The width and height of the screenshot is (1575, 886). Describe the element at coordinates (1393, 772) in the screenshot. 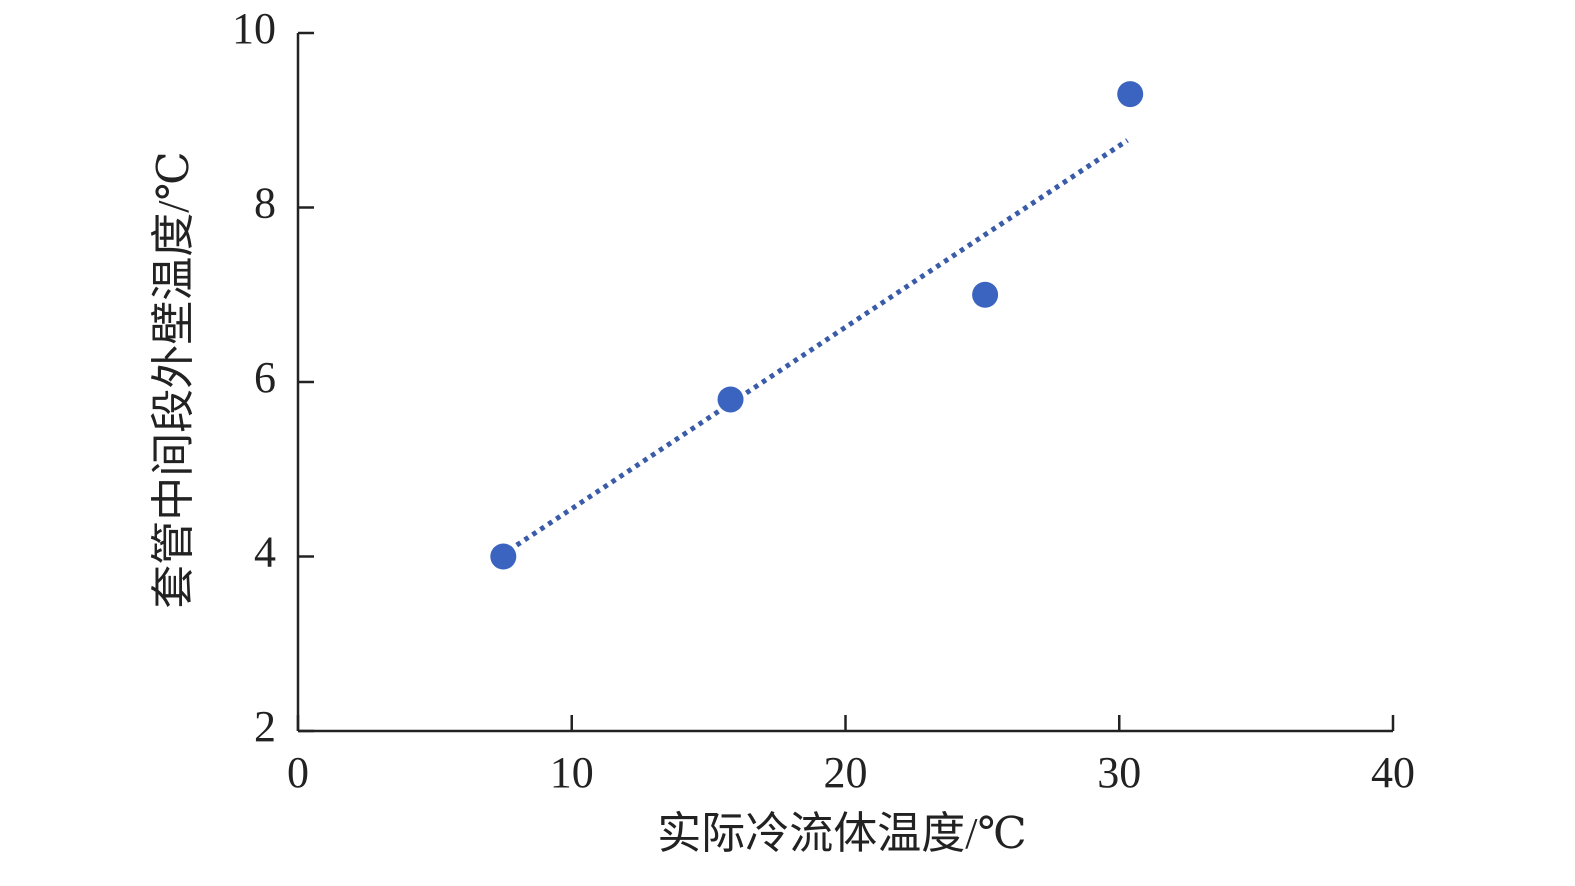

I see `x-tick-label: 40` at that location.